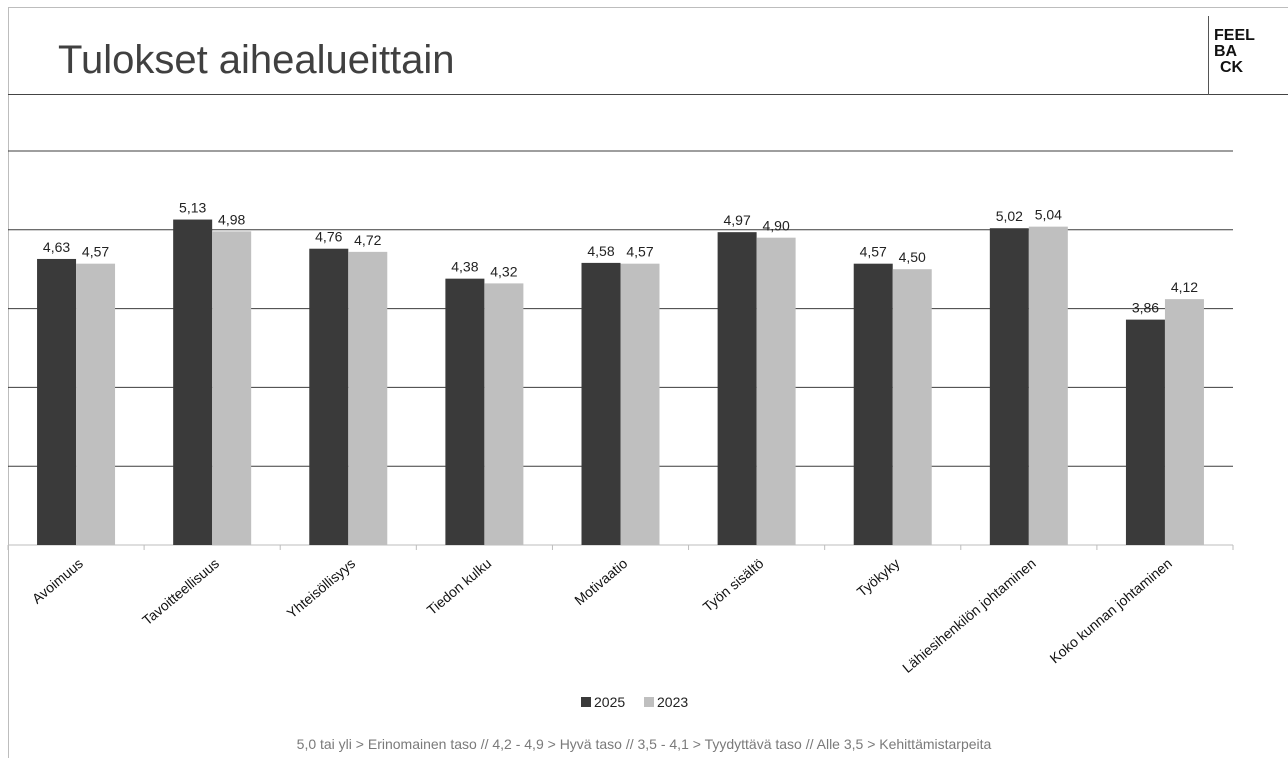 The image size is (1288, 758). I want to click on feelback-logo: FEEL BA CK, so click(1234, 52).